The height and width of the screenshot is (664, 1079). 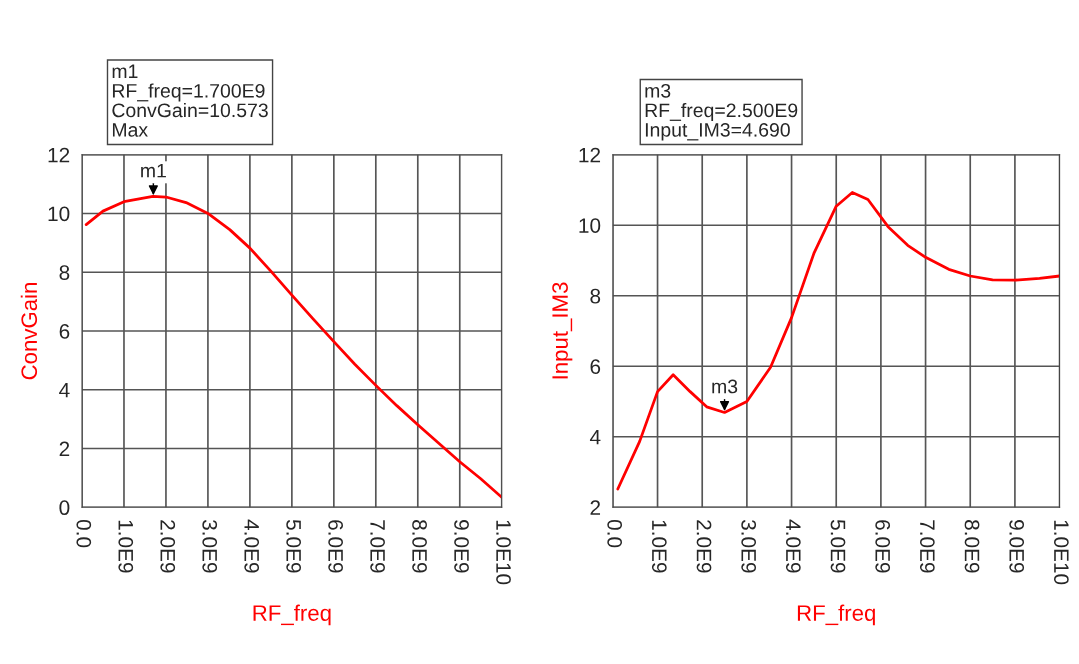 I want to click on y-axis-title: ConvGain, so click(x=29, y=331).